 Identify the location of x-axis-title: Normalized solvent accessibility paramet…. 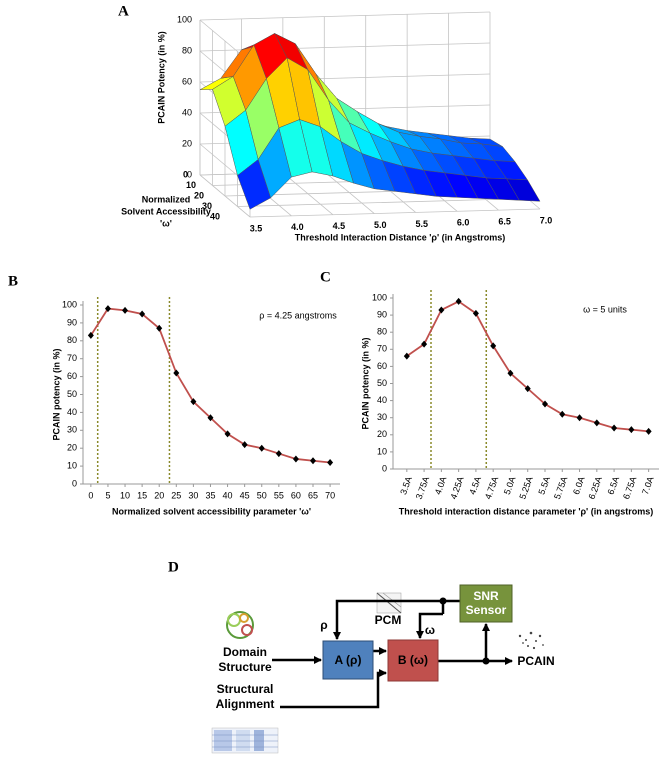
(211, 511).